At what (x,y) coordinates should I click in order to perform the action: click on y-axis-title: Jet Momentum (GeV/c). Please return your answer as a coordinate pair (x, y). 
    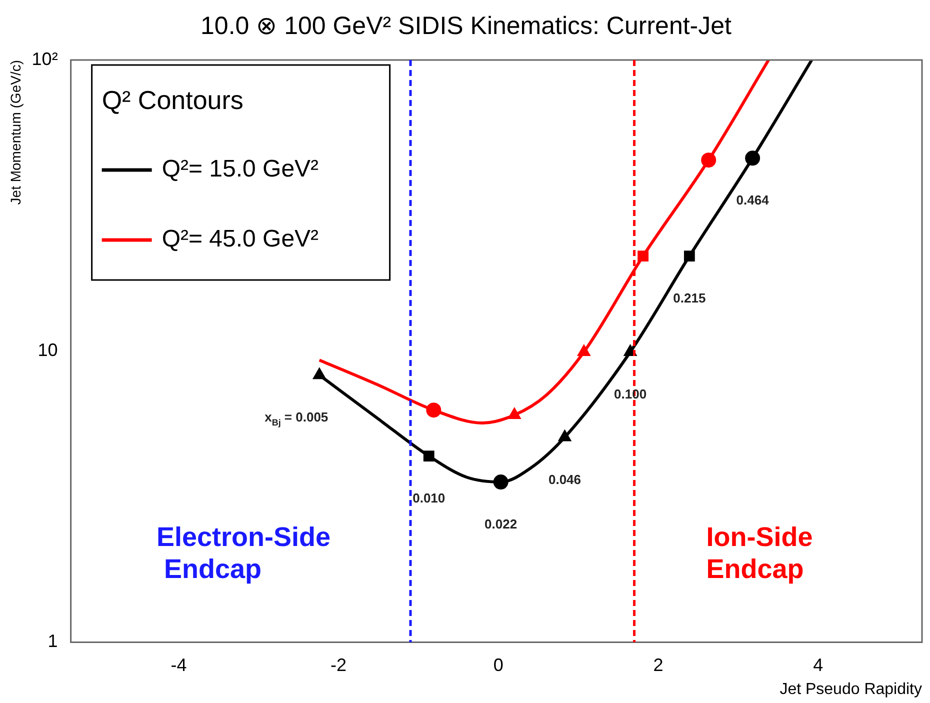
    Looking at the image, I should click on (15, 132).